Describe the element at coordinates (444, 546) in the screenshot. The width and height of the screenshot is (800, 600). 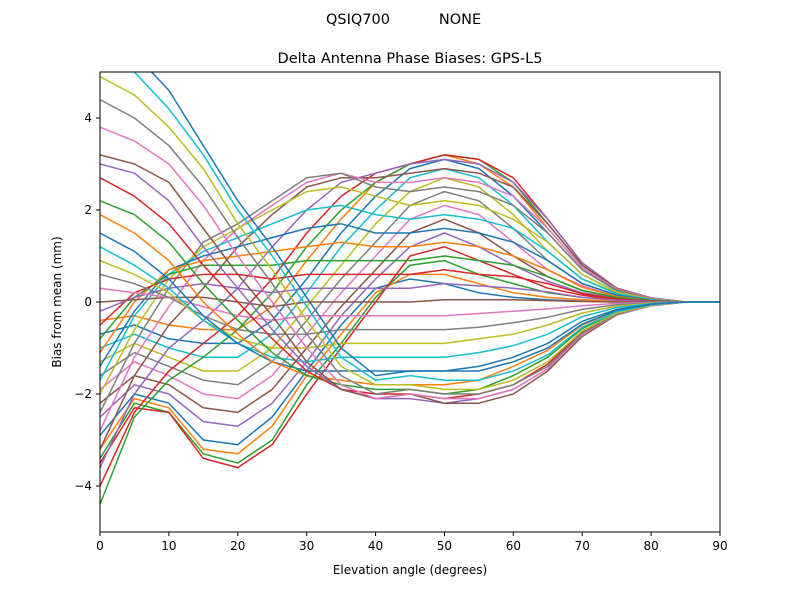
I see `x-tick-label: 50` at that location.